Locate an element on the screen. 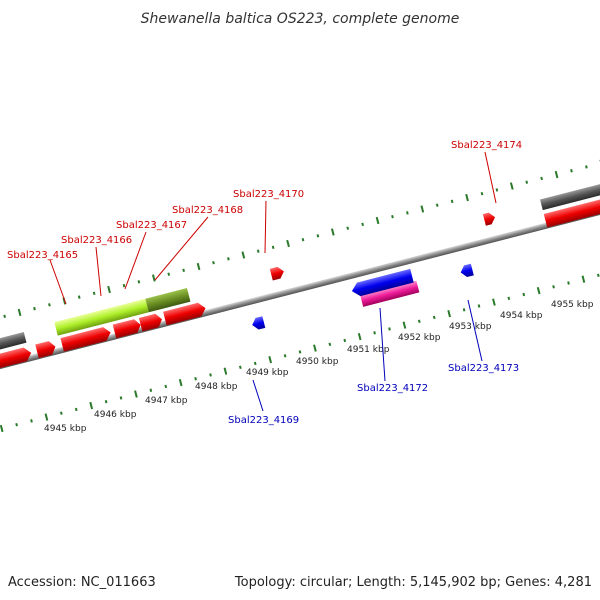 The width and height of the screenshot is (600, 600). kbp-label: 4955 kbp is located at coordinates (572, 305).